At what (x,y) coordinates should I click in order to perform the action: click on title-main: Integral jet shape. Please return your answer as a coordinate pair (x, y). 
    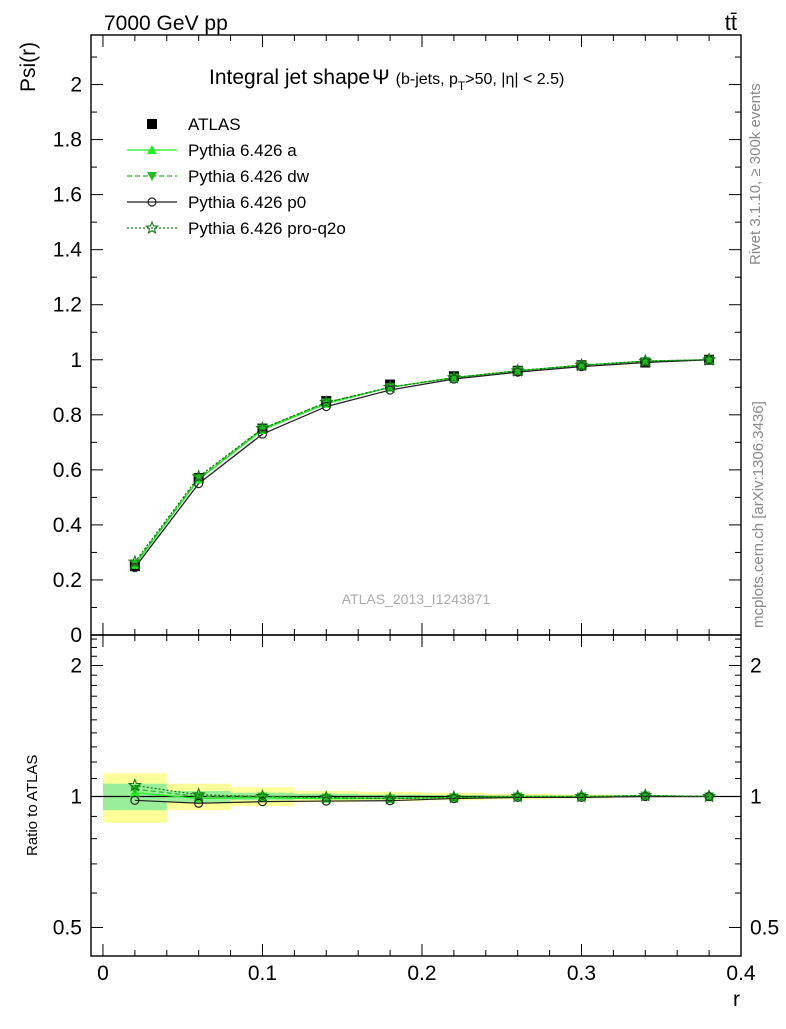
    Looking at the image, I should click on (289, 77).